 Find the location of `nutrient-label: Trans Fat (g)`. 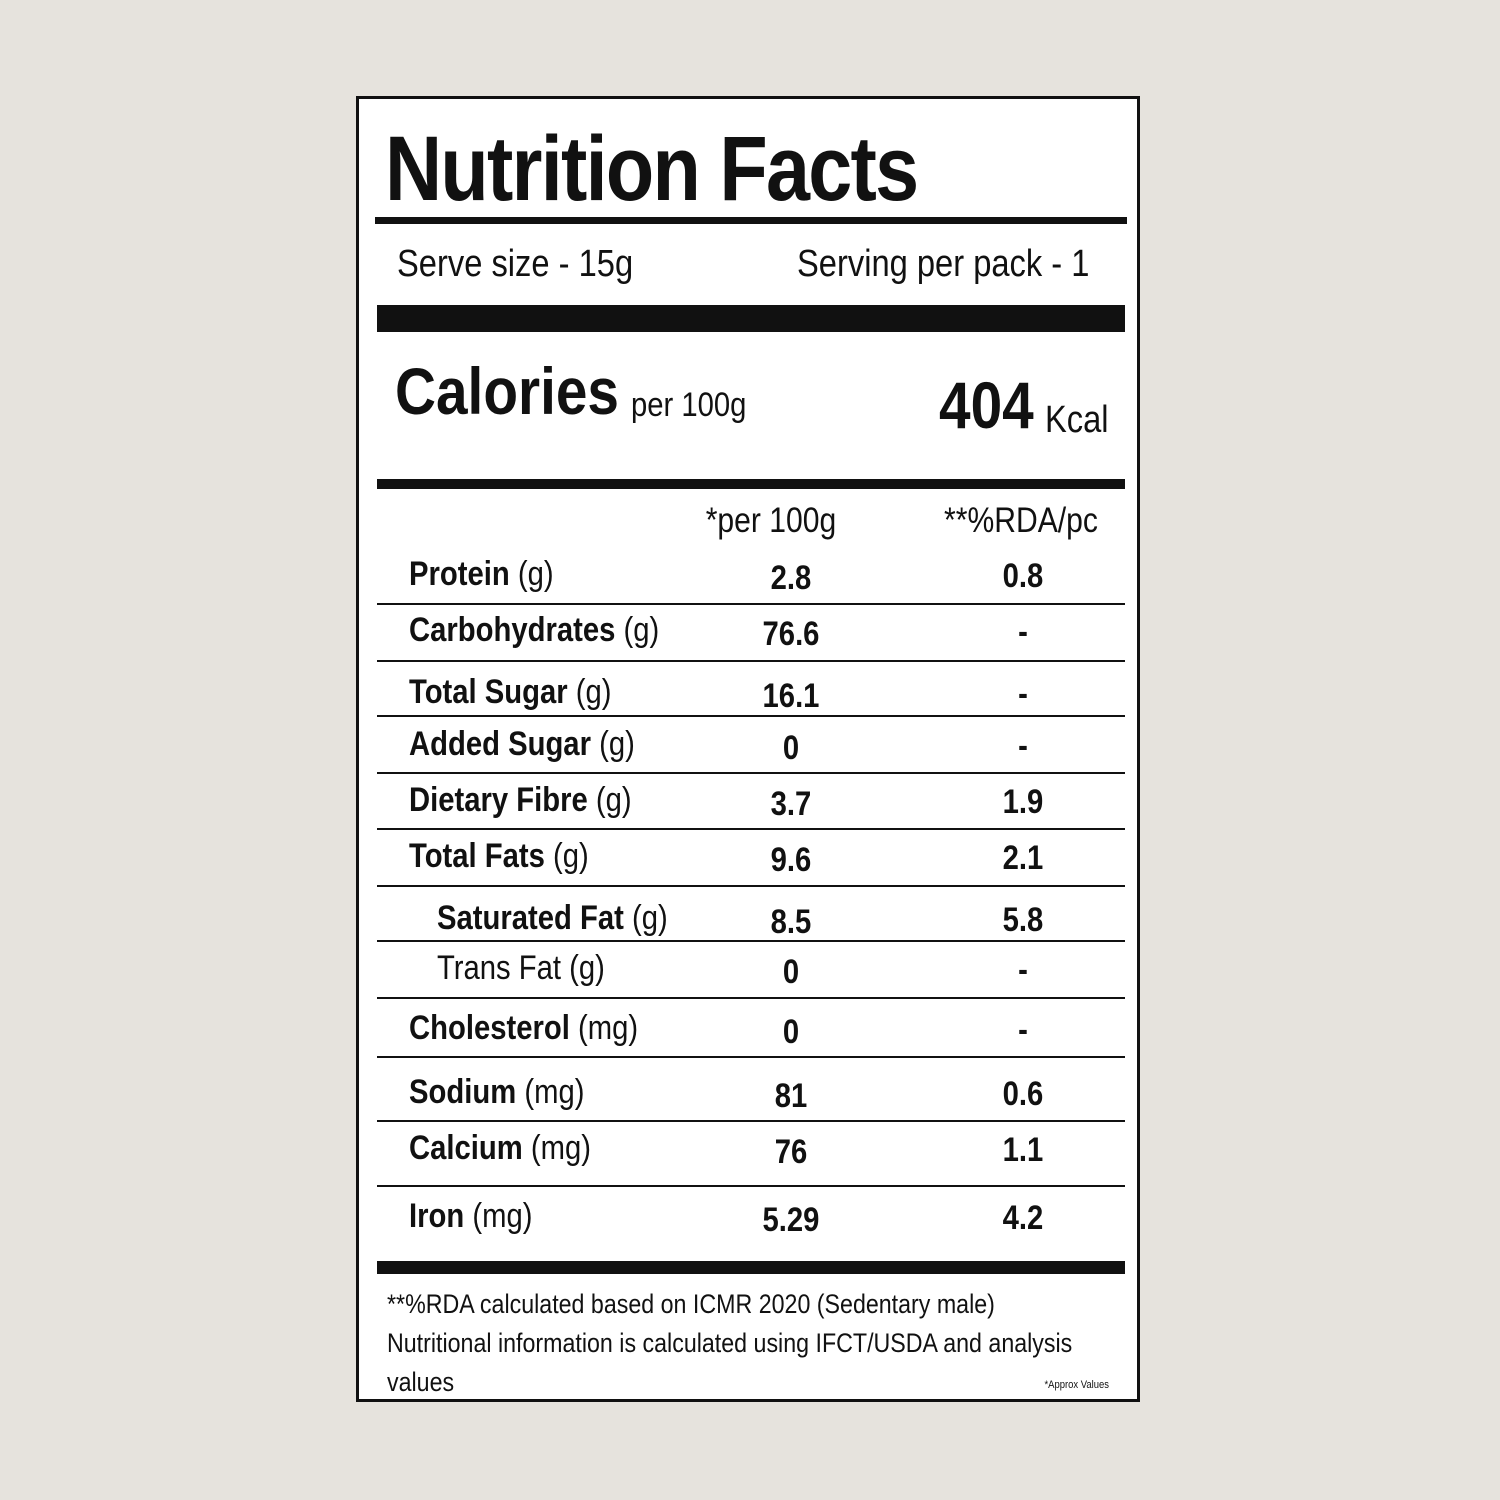

nutrient-label: Trans Fat (g) is located at coordinates (521, 968).